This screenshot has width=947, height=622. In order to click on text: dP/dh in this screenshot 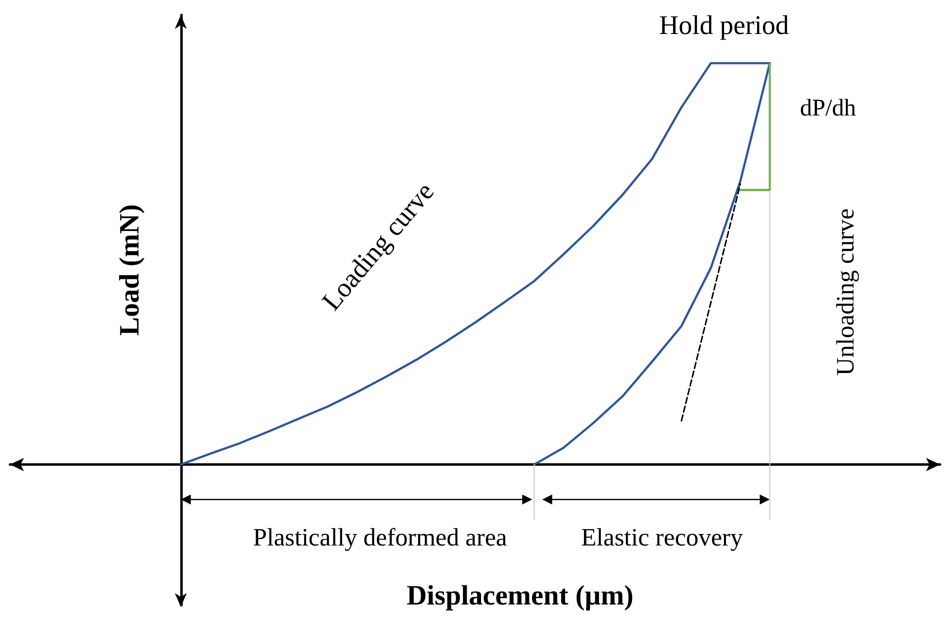, I will do `click(828, 109)`.